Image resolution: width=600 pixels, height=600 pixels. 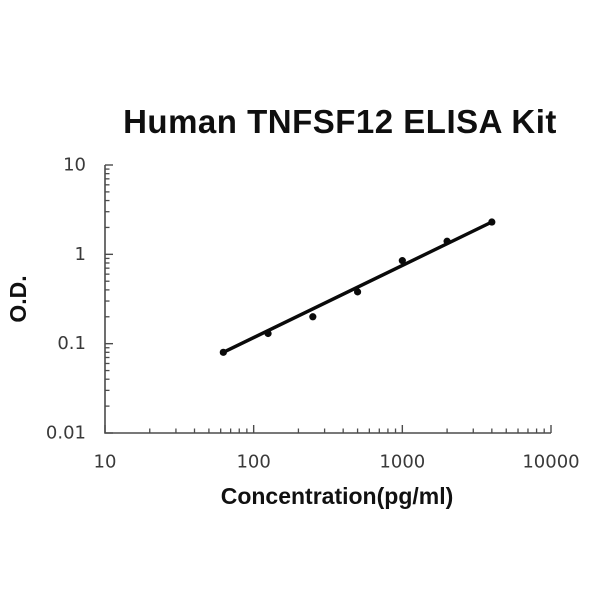 I want to click on x-tick-label: 10000, so click(x=550, y=462).